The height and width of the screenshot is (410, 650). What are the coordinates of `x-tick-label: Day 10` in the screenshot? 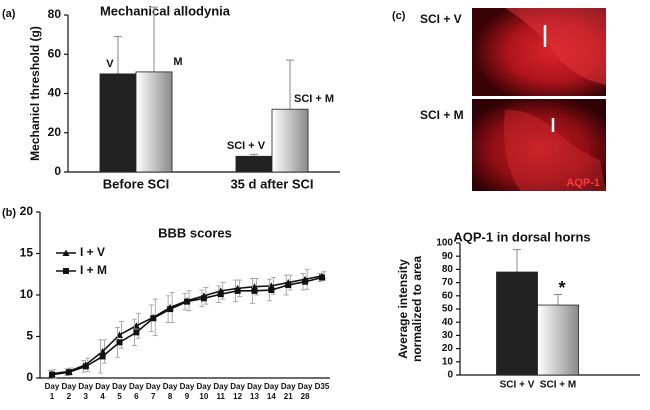 It's located at (204, 391).